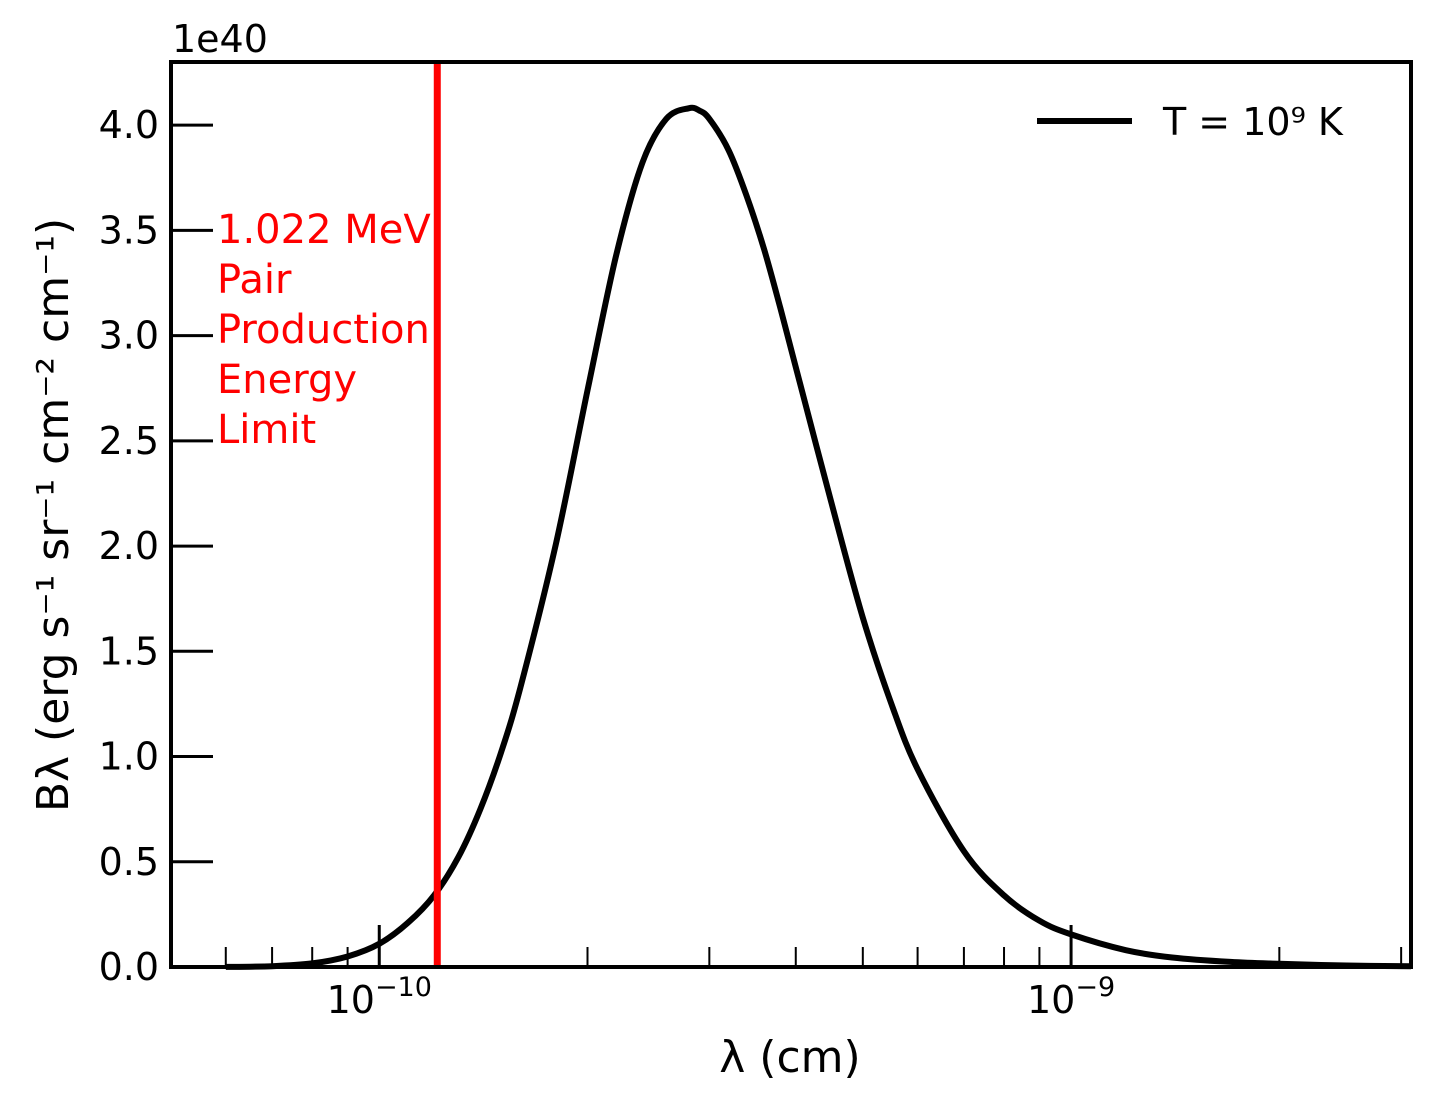 The image size is (1430, 1101). I want to click on y-tick-label: 0.0, so click(129, 967).